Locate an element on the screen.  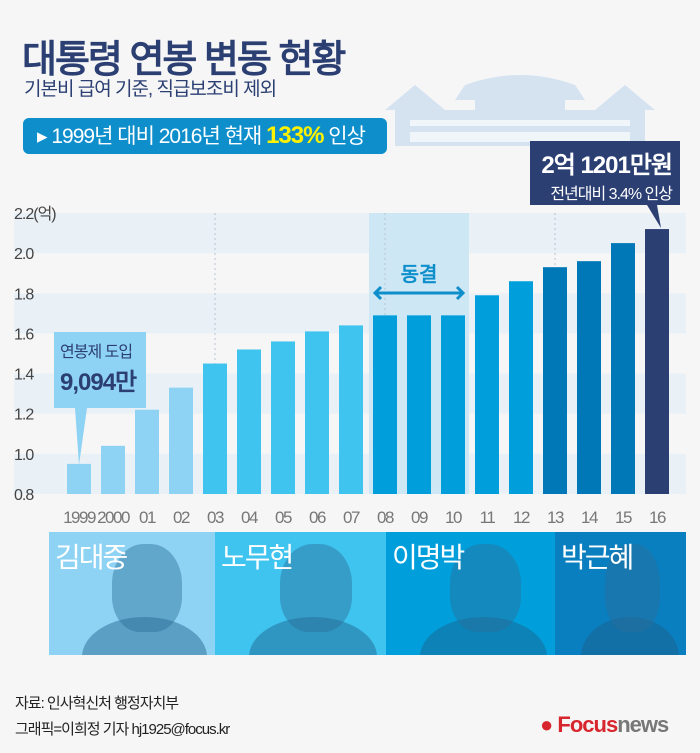
y-tick-label: 2.0 is located at coordinates (24, 254).